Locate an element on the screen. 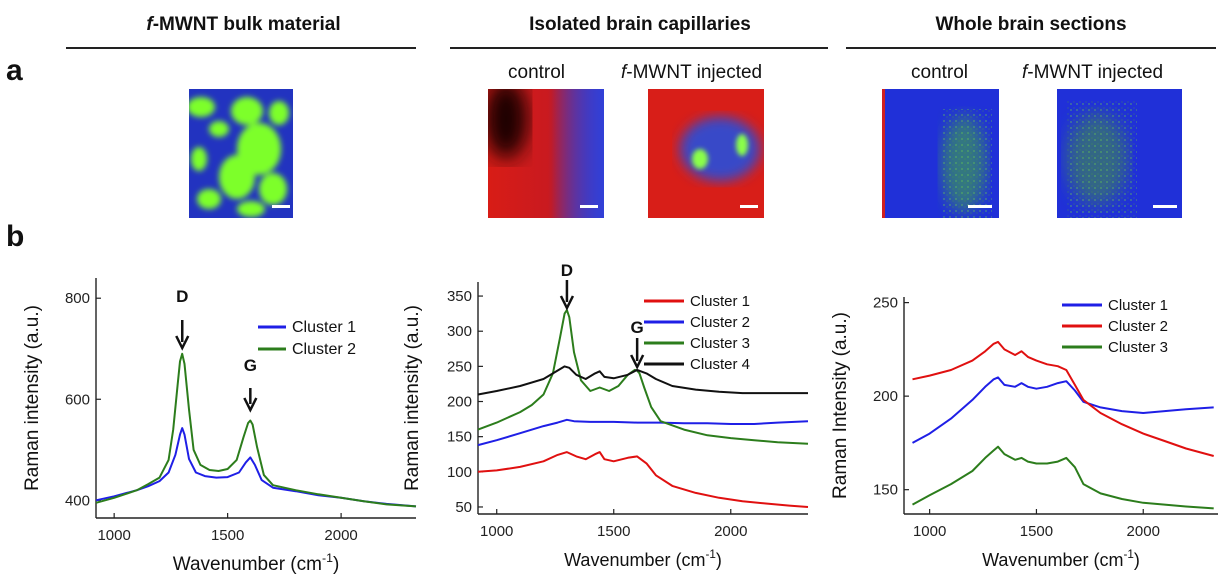 The height and width of the screenshot is (577, 1224). header-text: Isolated brain capillaries is located at coordinates (640, 24).